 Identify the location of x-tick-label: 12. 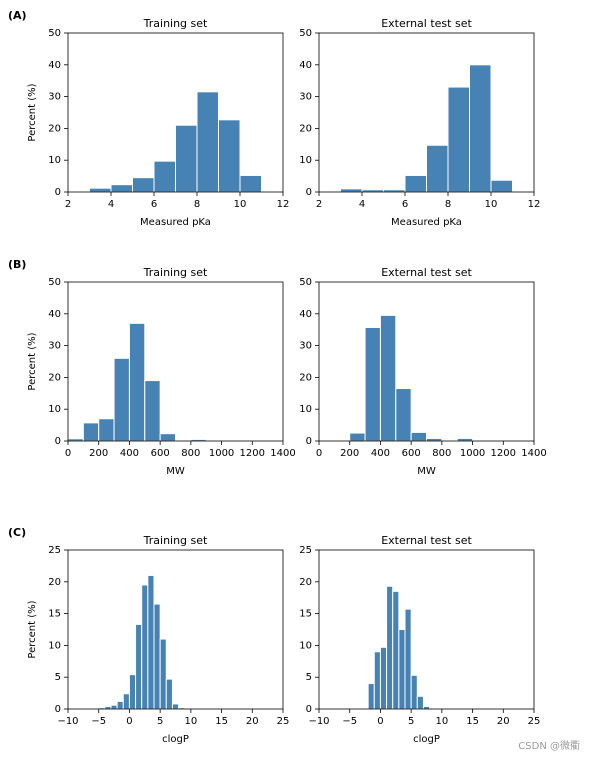
(534, 204).